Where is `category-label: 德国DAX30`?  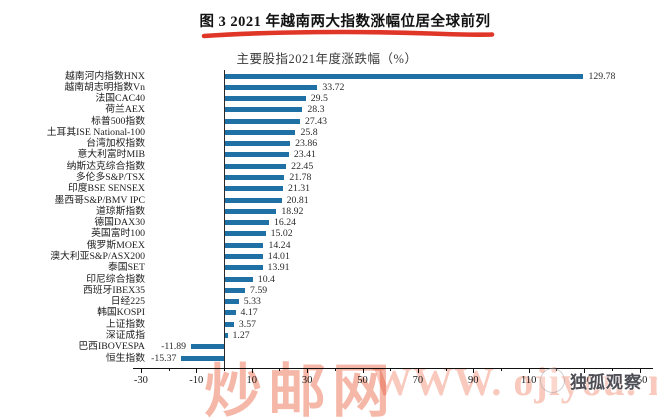
category-label: 德国DAX30 is located at coordinates (119, 223).